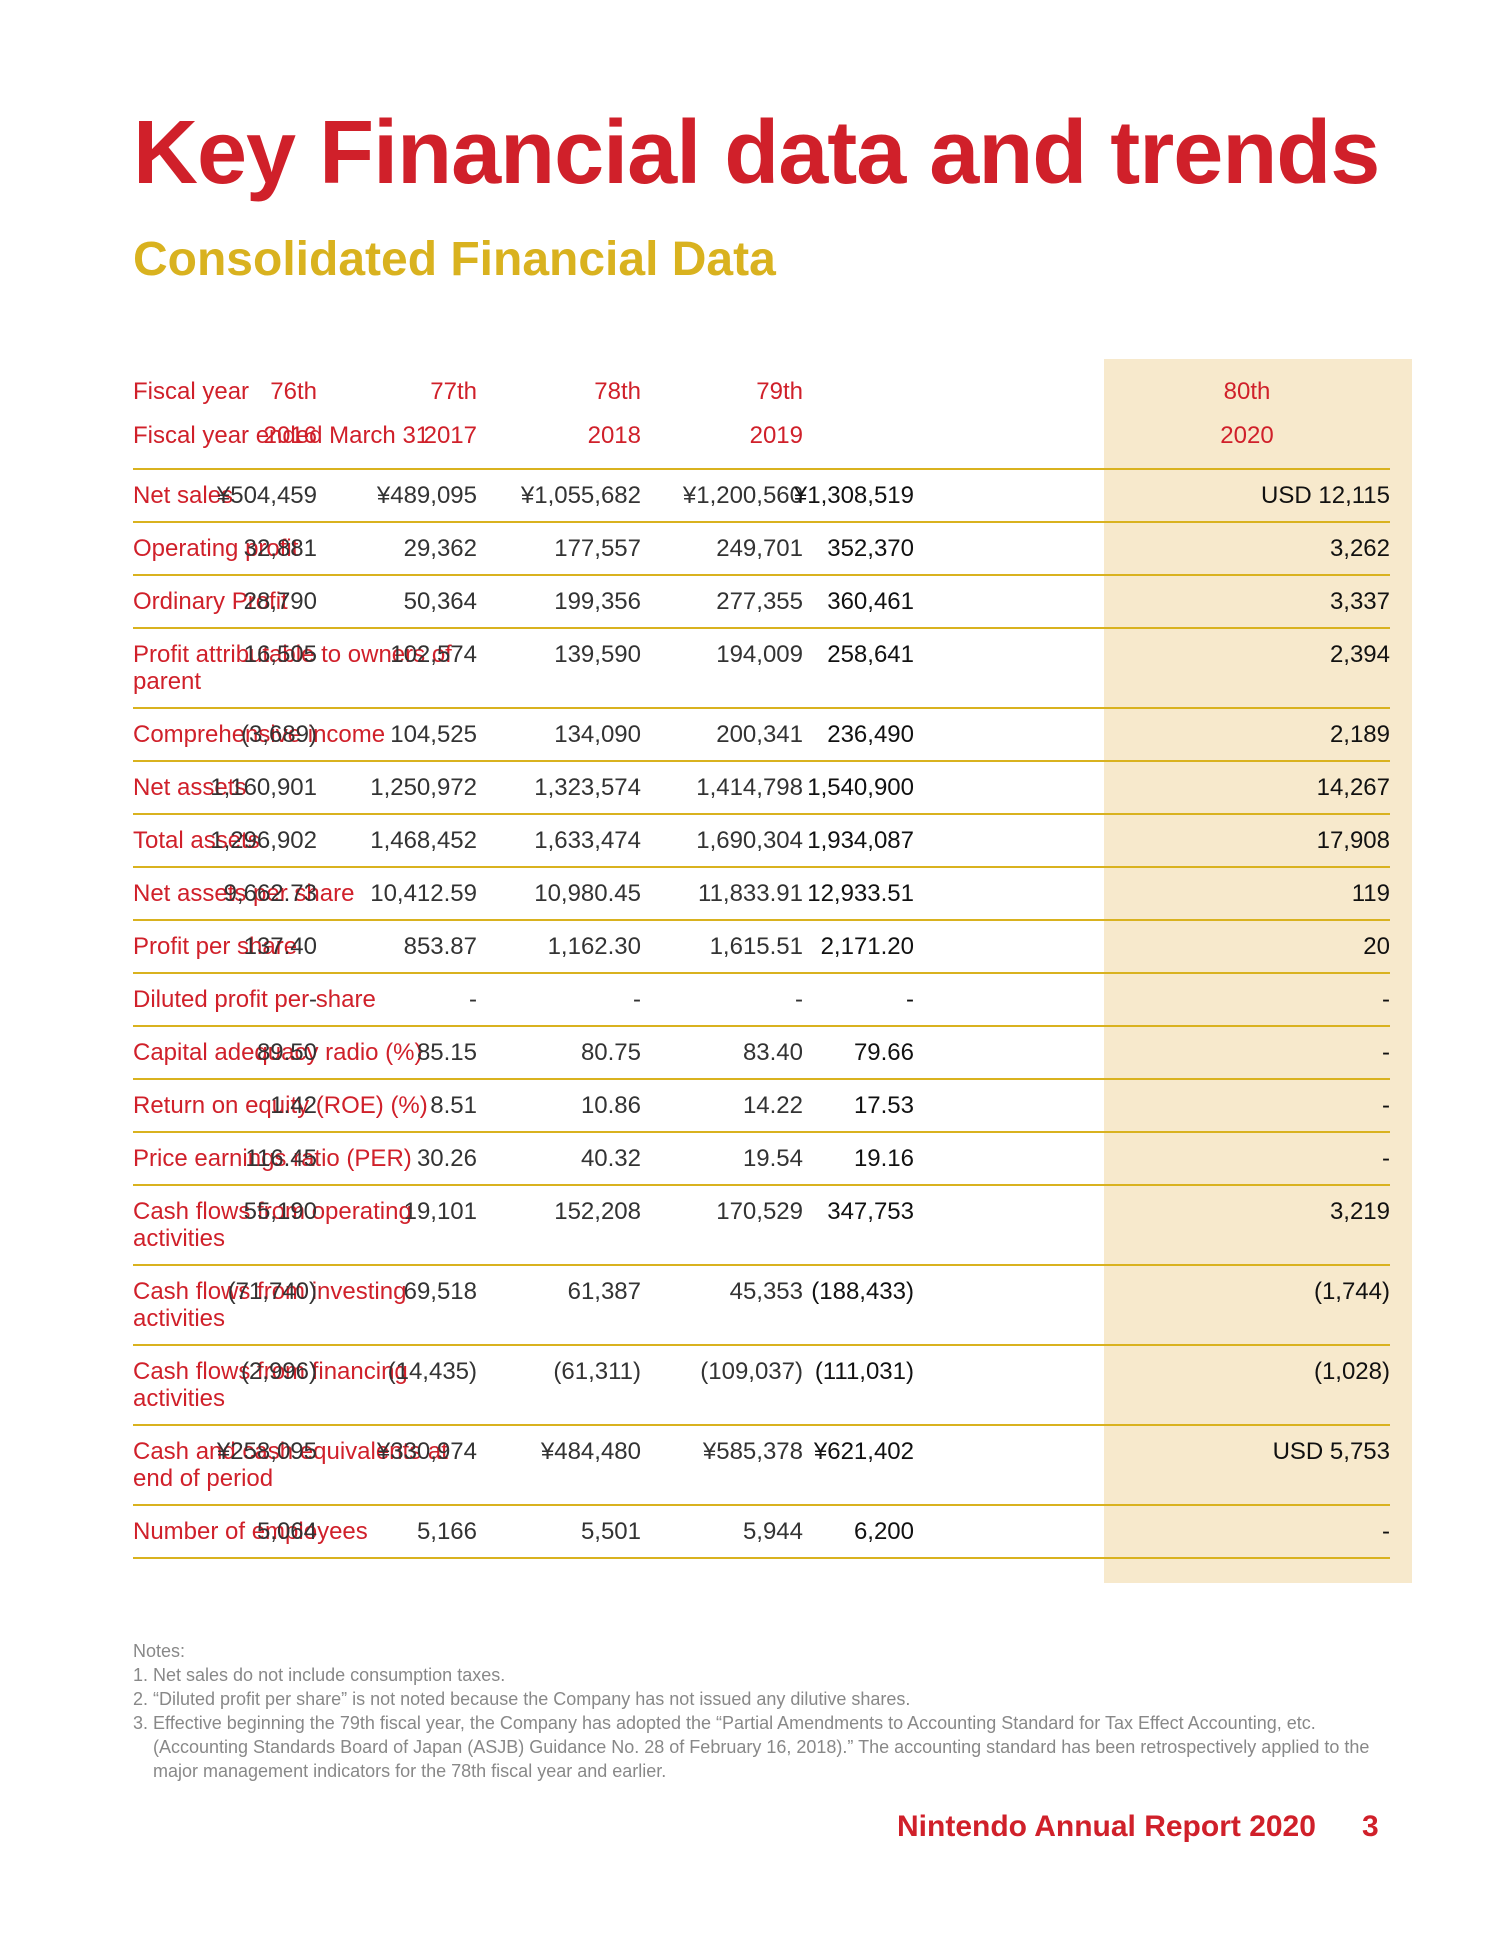 The width and height of the screenshot is (1500, 1941). I want to click on header-period-78th: 78th, so click(617, 391).